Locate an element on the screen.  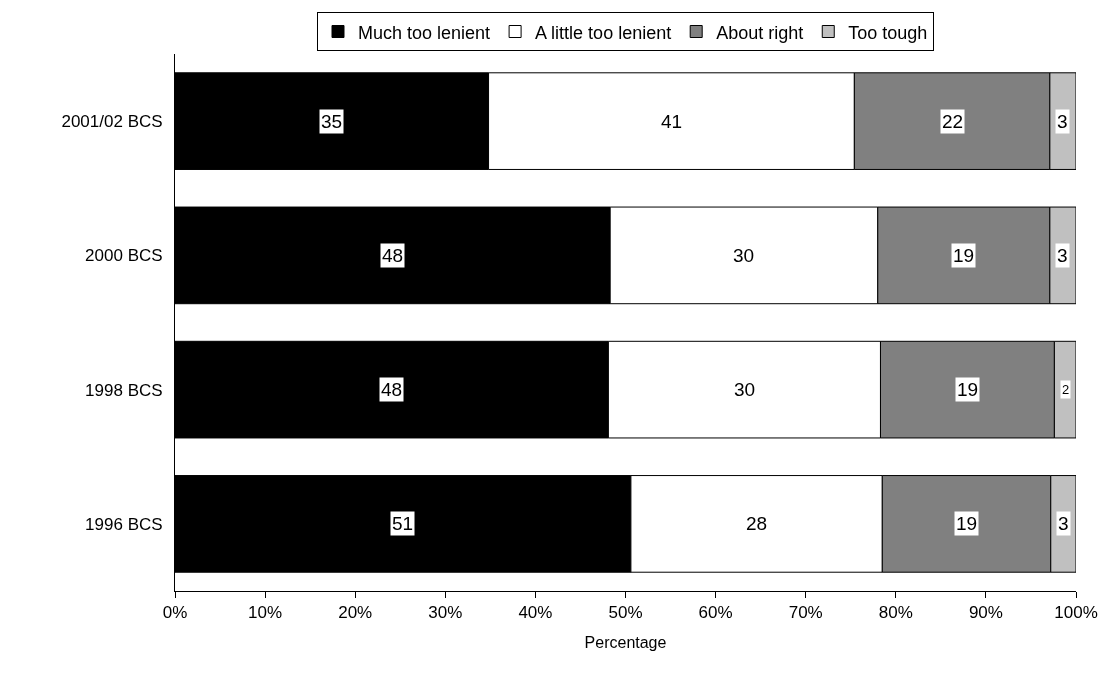
legend-label: About right is located at coordinates (760, 32).